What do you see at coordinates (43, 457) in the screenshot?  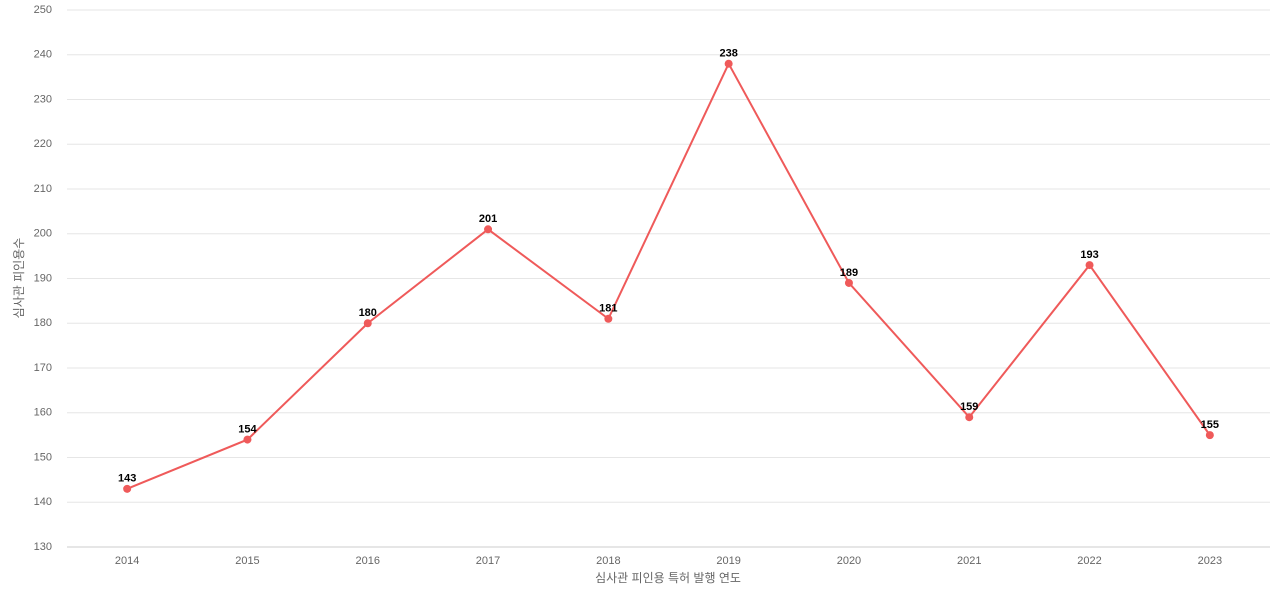 I see `y-tick-label: 150` at bounding box center [43, 457].